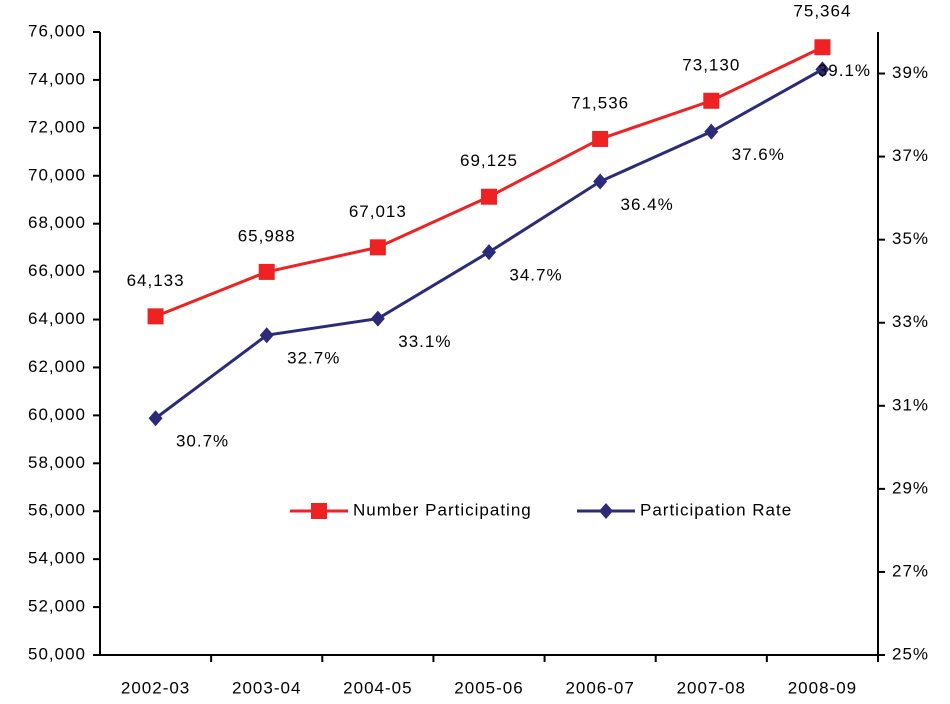  I want to click on y2-tick-label: 39%, so click(910, 72).